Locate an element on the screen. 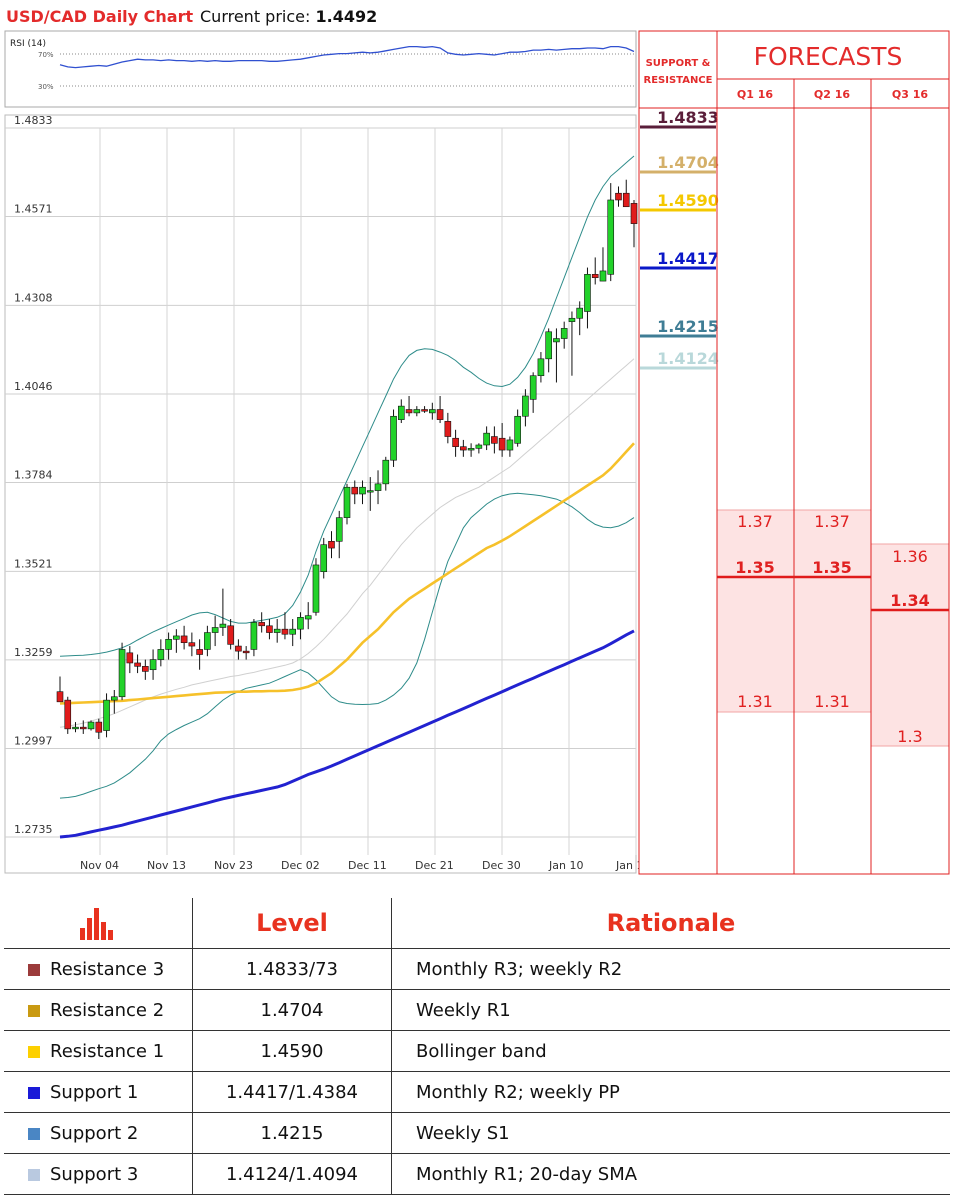 This screenshot has height=1198, width=961. x-tick-label: Dec 21 is located at coordinates (434, 865).